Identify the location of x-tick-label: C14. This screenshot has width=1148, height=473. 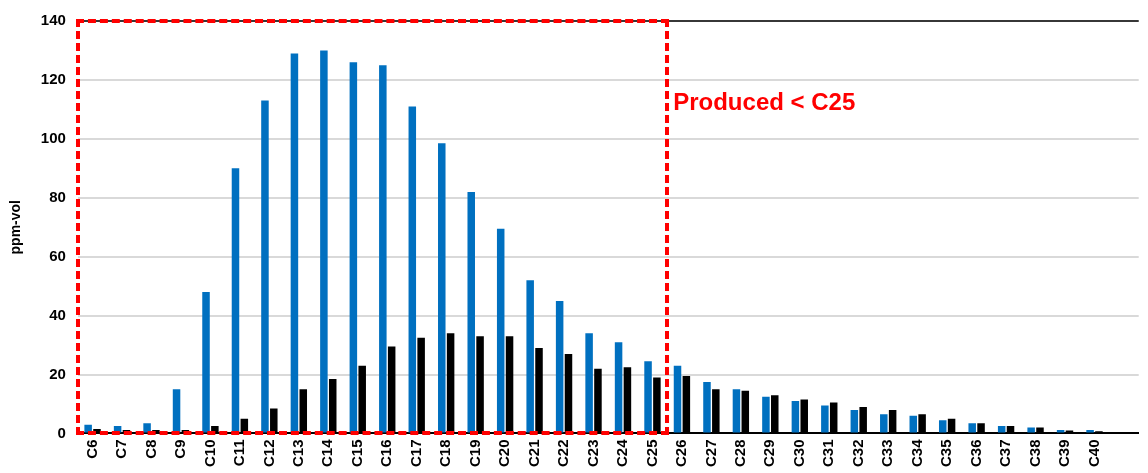
(327, 453).